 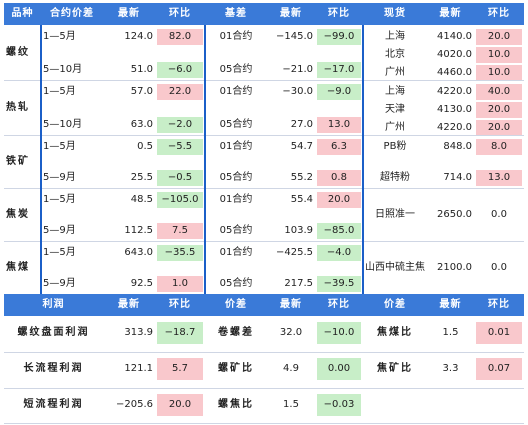 I want to click on spread-name: 螺焦比, so click(x=236, y=404).